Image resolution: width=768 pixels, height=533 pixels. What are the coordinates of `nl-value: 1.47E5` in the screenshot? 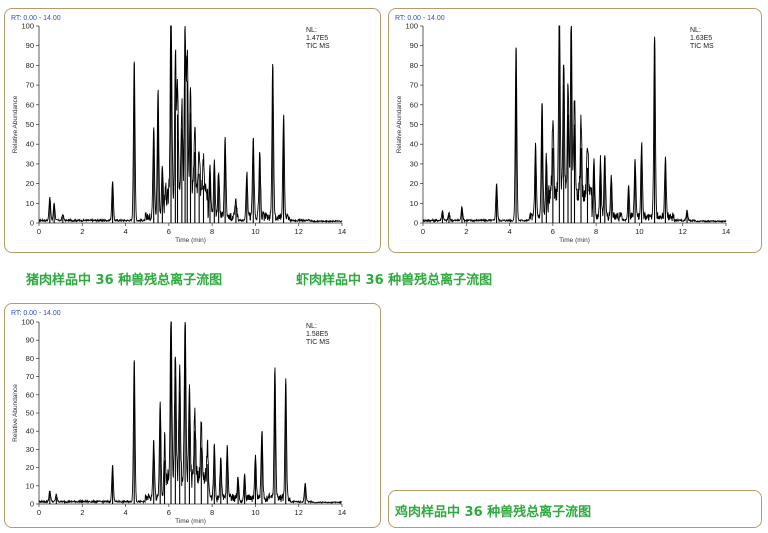 It's located at (317, 38).